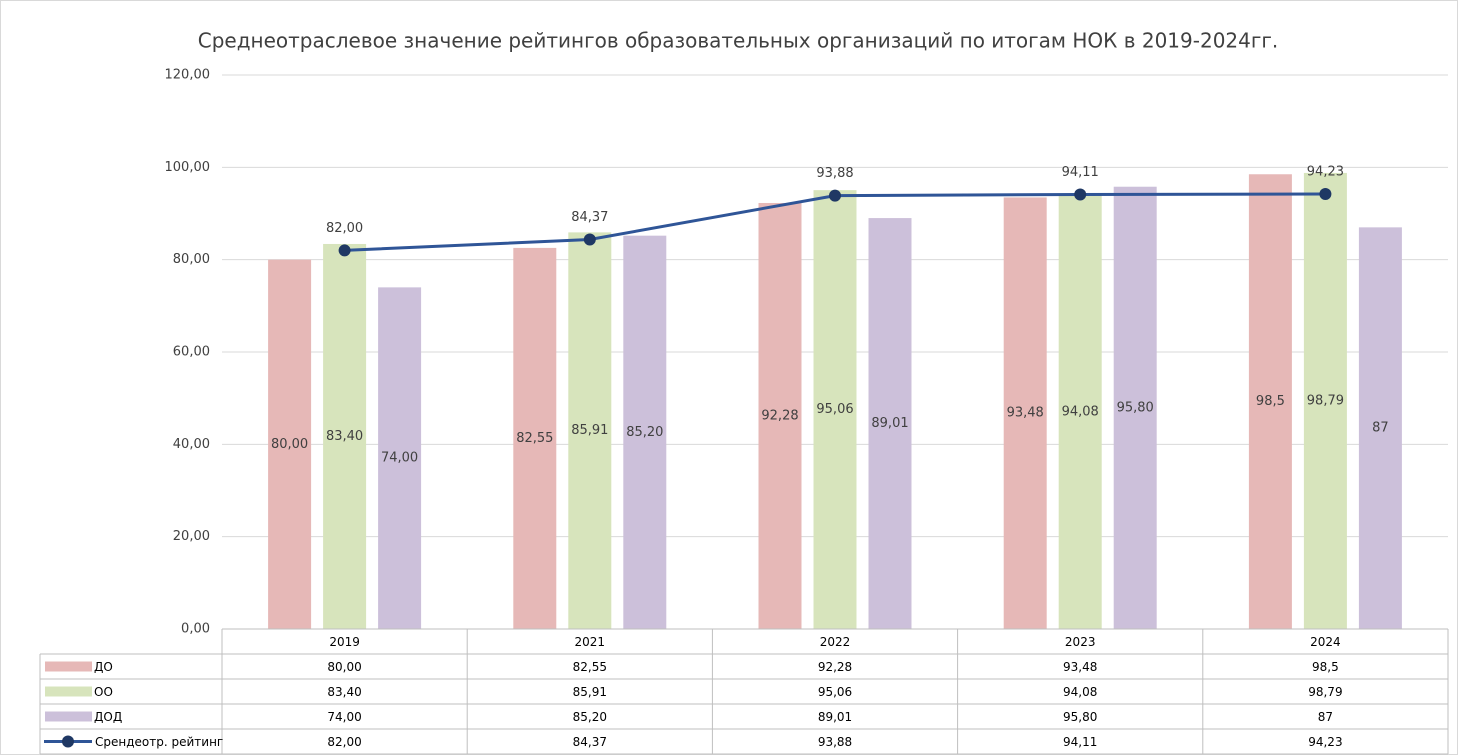  Describe the element at coordinates (1325, 171) in the screenshot. I see `data-label: 94,23` at that location.